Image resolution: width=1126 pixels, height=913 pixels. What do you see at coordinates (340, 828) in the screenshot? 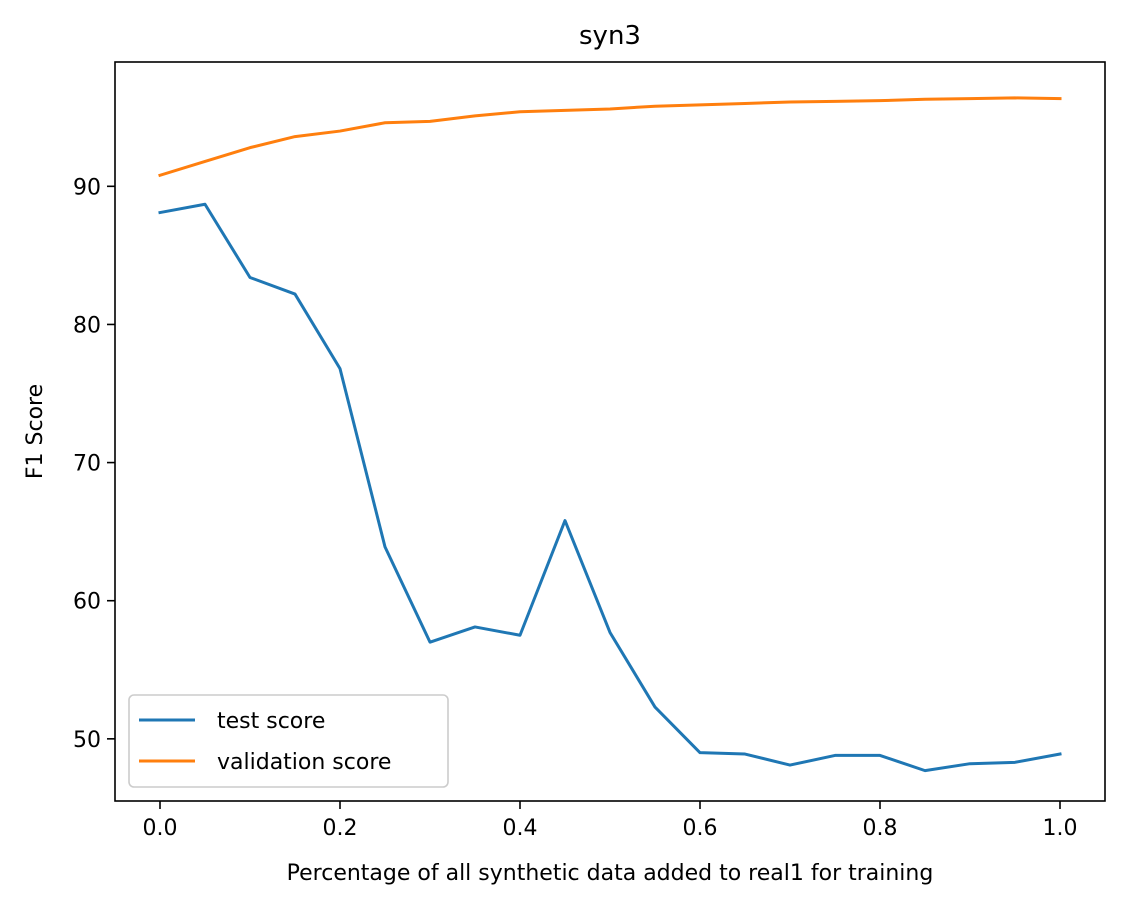
I see `x-tick-label: 0.2` at bounding box center [340, 828].